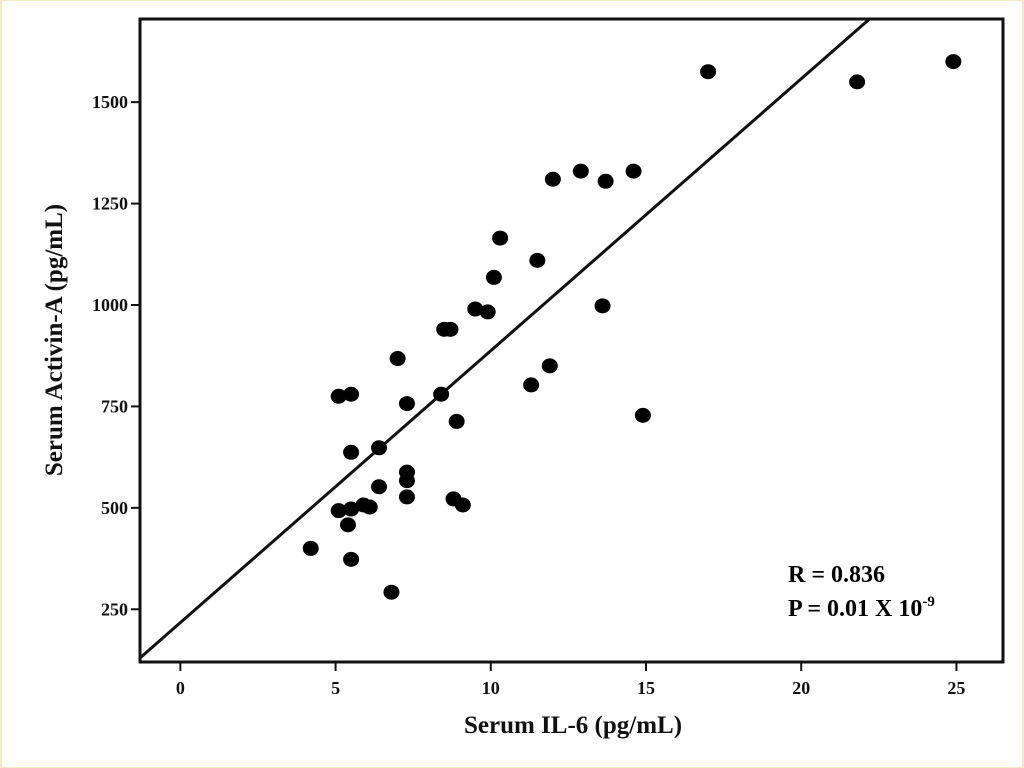 This screenshot has width=1024, height=768. Describe the element at coordinates (570, 680) in the screenshot. I see `x-axis-ticks: 0 5 10 15 20 25` at that location.